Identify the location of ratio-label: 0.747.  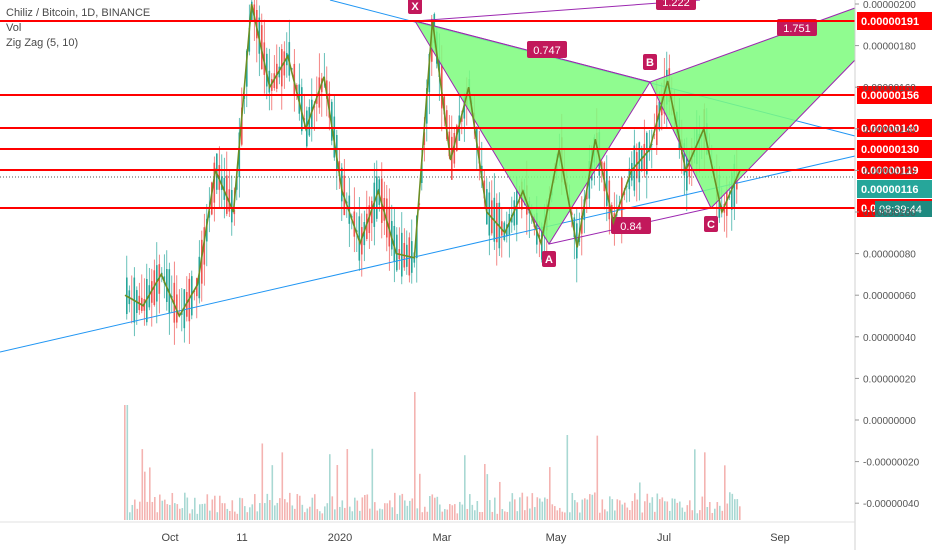
(547, 51).